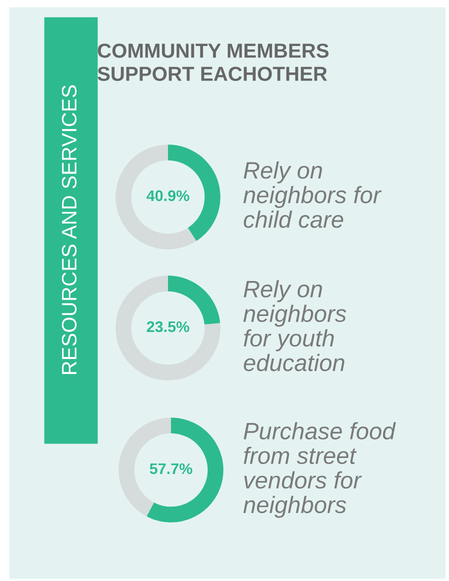 Image resolution: width=449 pixels, height=581 pixels. I want to click on data-label: 23.5%, so click(168, 326).